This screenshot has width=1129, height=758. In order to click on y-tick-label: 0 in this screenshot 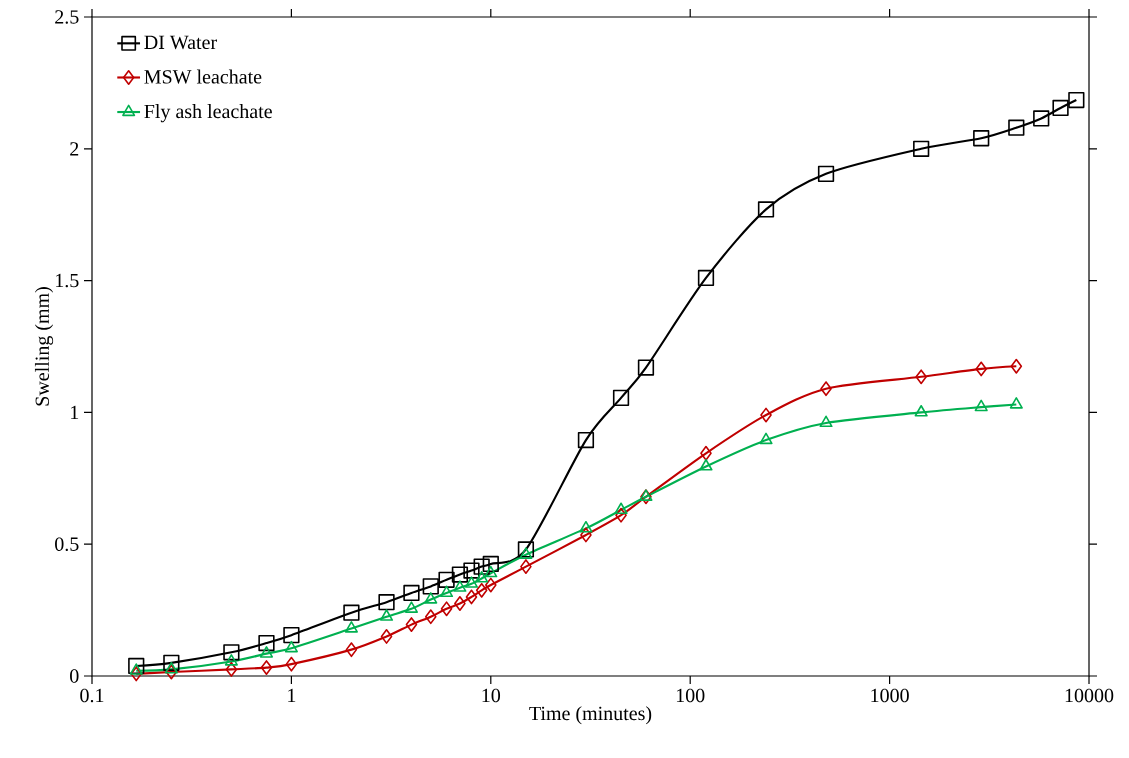, I will do `click(74, 676)`.